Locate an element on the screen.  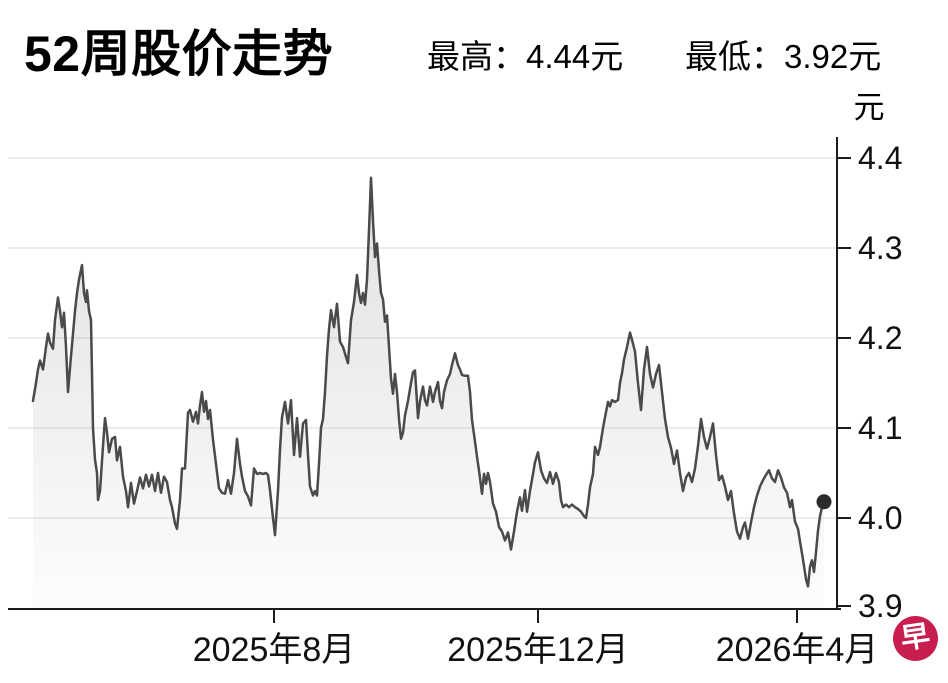
x-tick-label: 2025年8月 is located at coordinates (274, 650).